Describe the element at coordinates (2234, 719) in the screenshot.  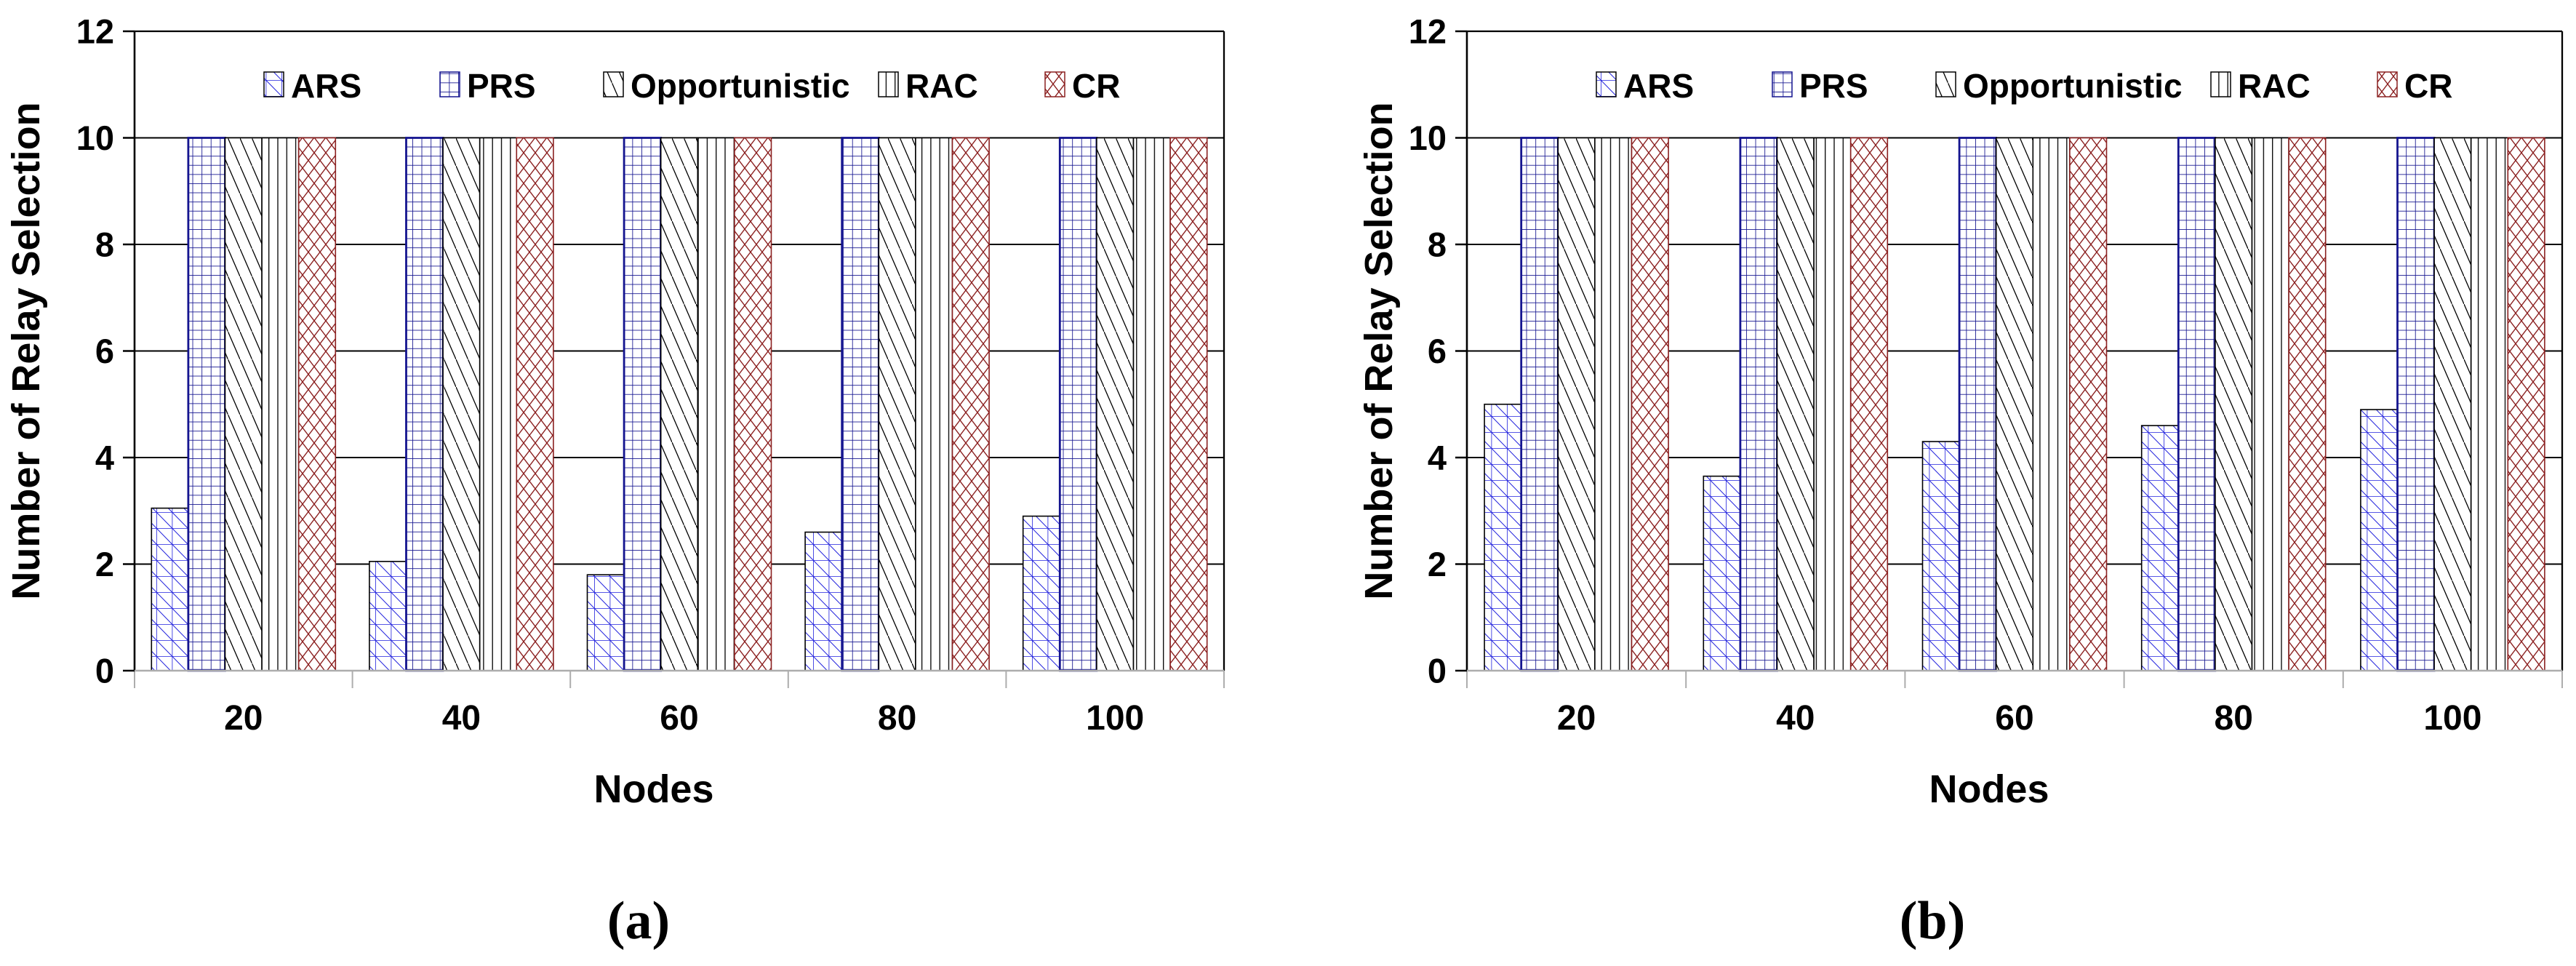
I see `x-tick-label: 80` at that location.